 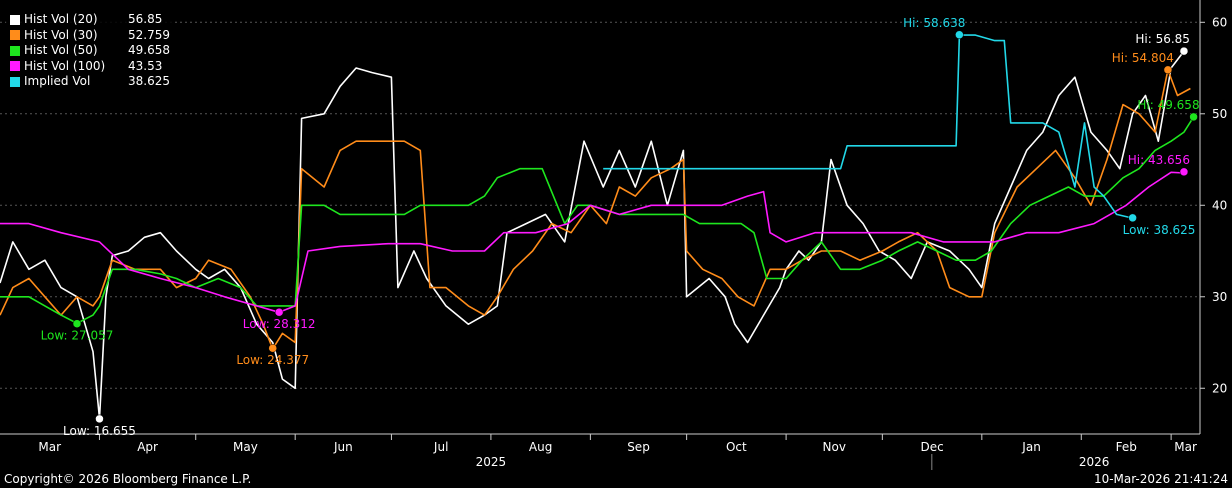 What do you see at coordinates (491, 462) in the screenshot?
I see `year-label: 2025` at bounding box center [491, 462].